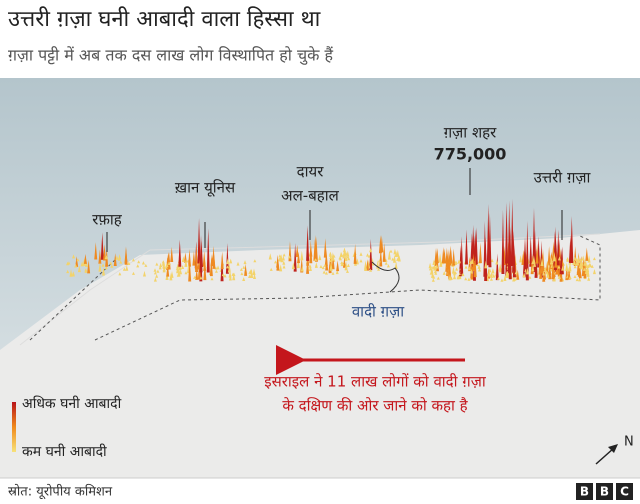  I want to click on legend-bar, so click(14, 427).